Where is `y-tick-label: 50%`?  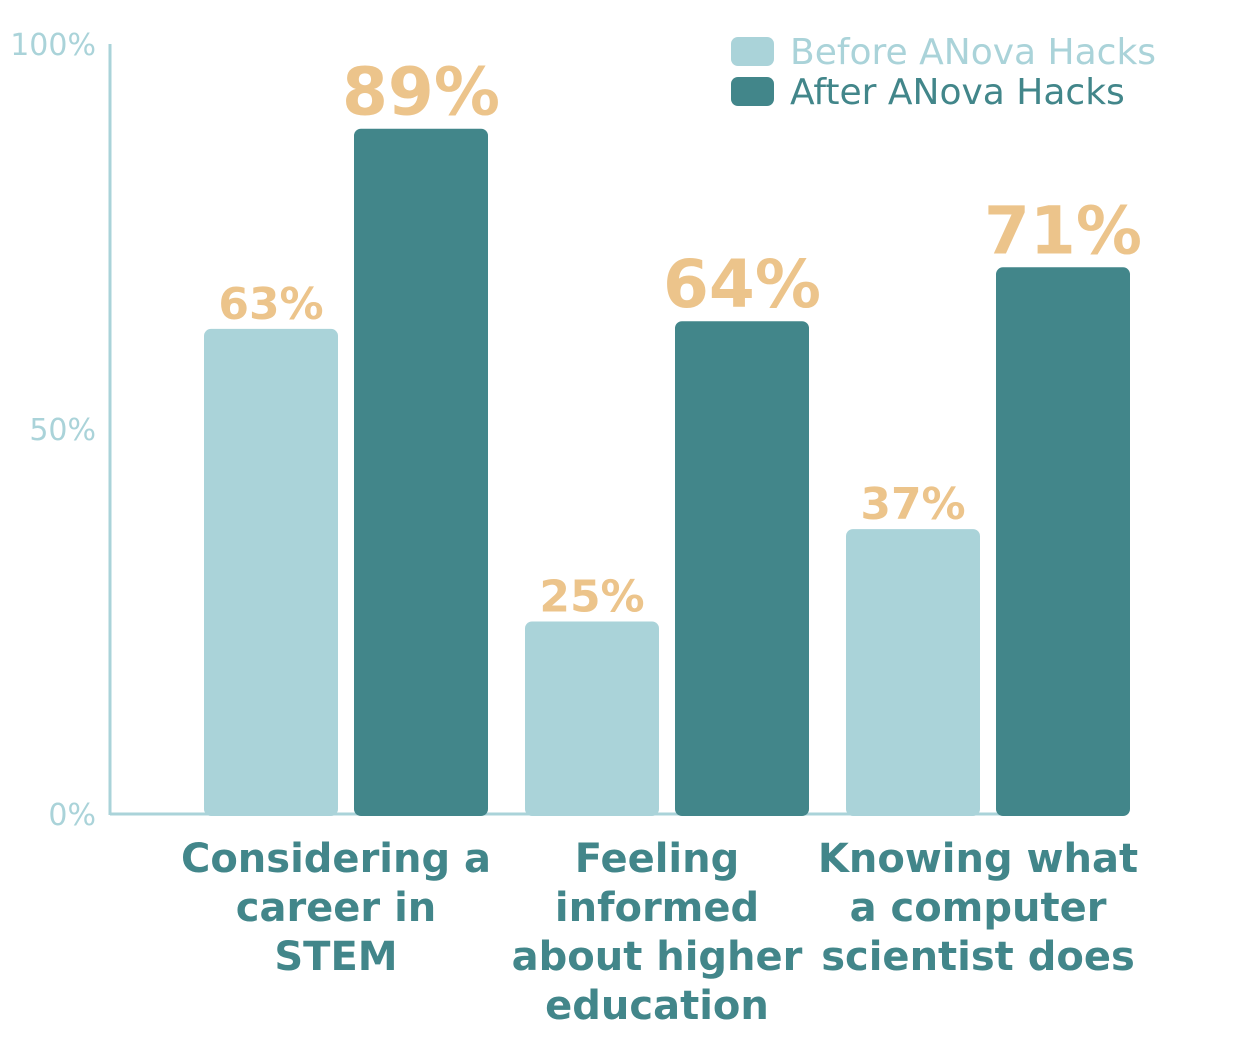
y-tick-label: 50% is located at coordinates (62, 430).